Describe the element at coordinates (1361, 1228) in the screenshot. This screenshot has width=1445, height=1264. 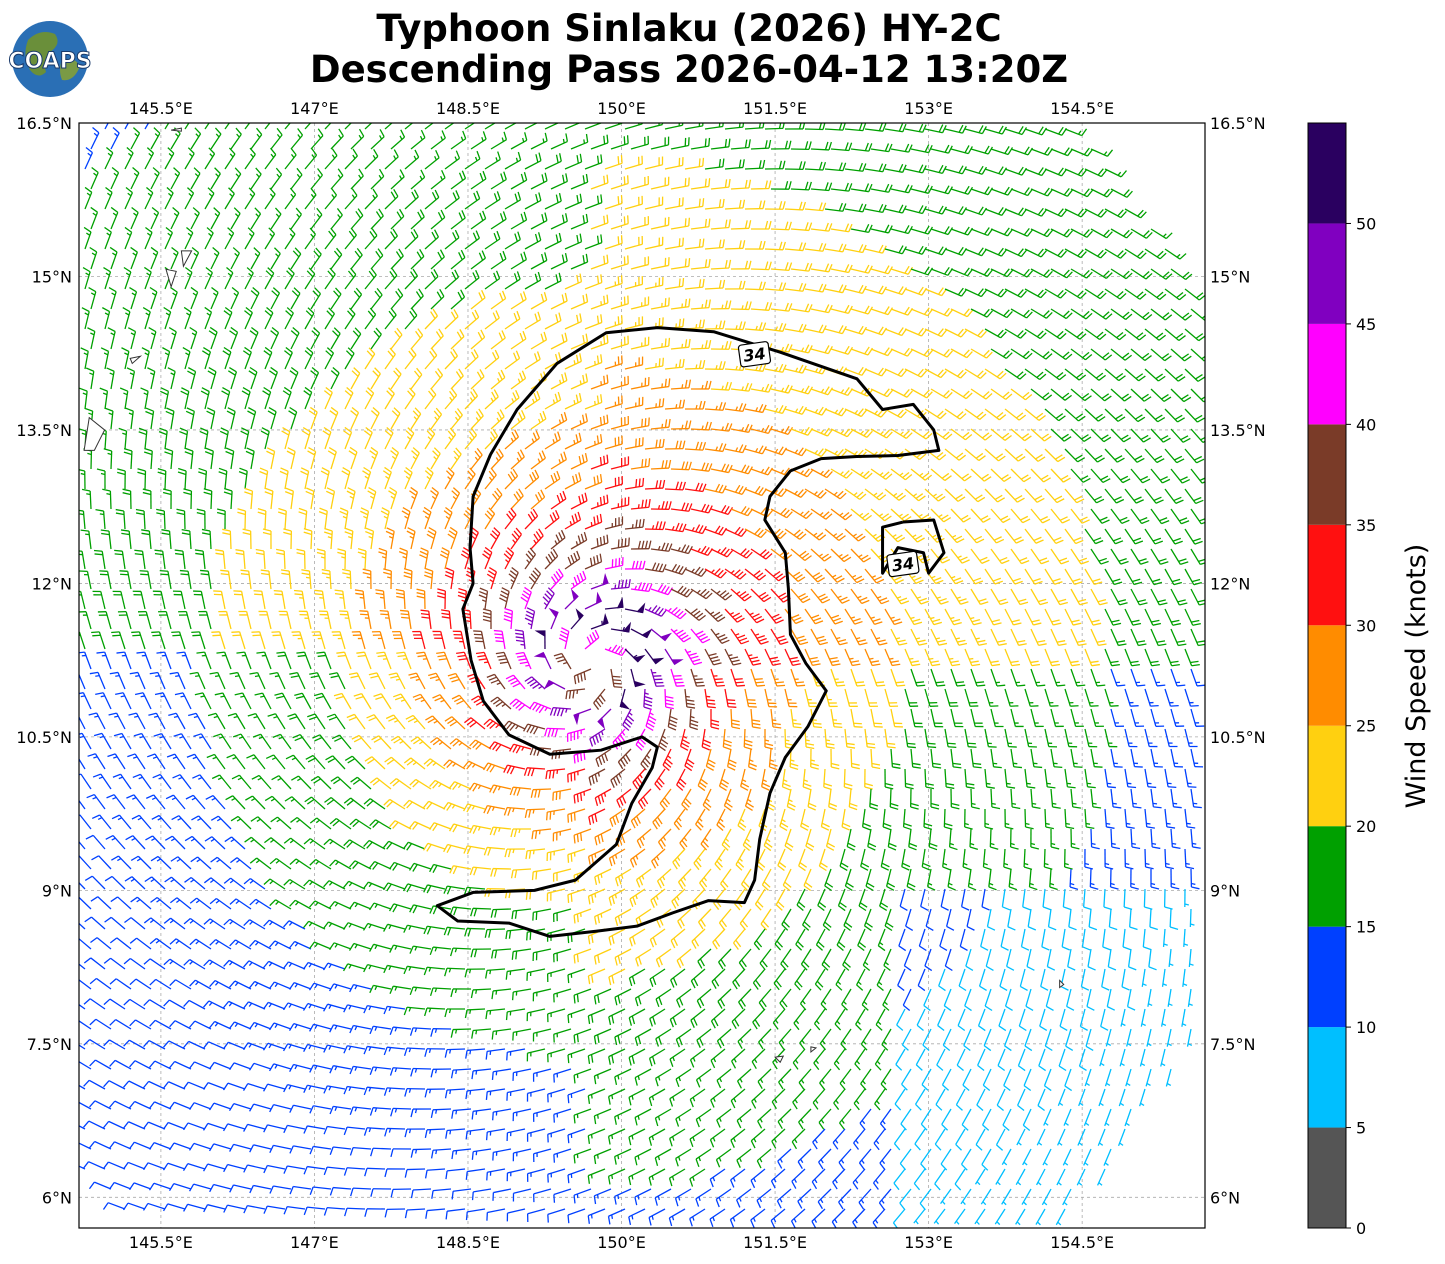
I see `colorbar-tick-label: 0` at that location.